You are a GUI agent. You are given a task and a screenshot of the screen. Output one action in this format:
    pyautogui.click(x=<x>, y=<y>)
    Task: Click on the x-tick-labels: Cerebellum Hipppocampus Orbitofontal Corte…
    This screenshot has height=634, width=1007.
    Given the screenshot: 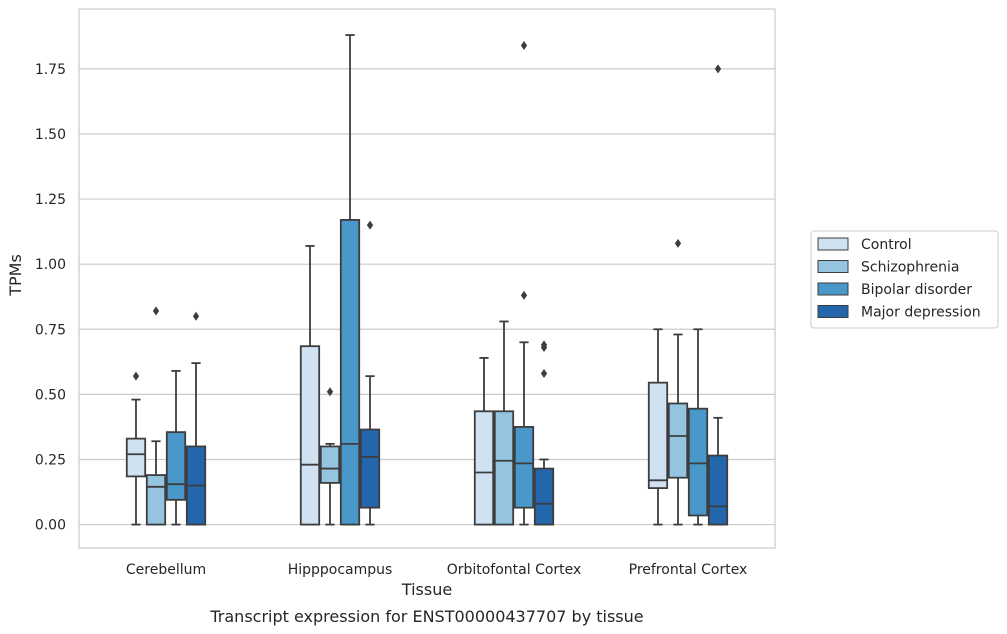 What is the action you would take?
    pyautogui.click(x=436, y=570)
    